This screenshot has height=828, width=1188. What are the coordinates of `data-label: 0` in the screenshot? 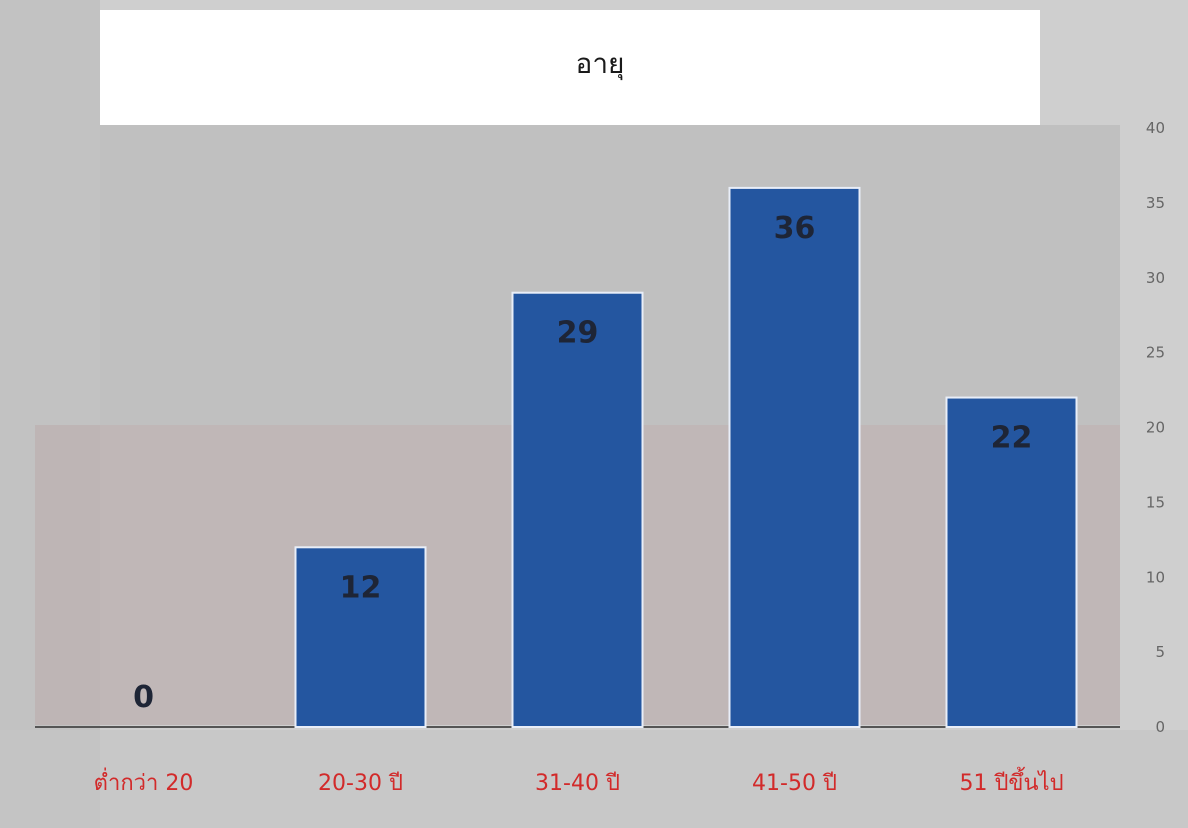 It's located at (143, 697).